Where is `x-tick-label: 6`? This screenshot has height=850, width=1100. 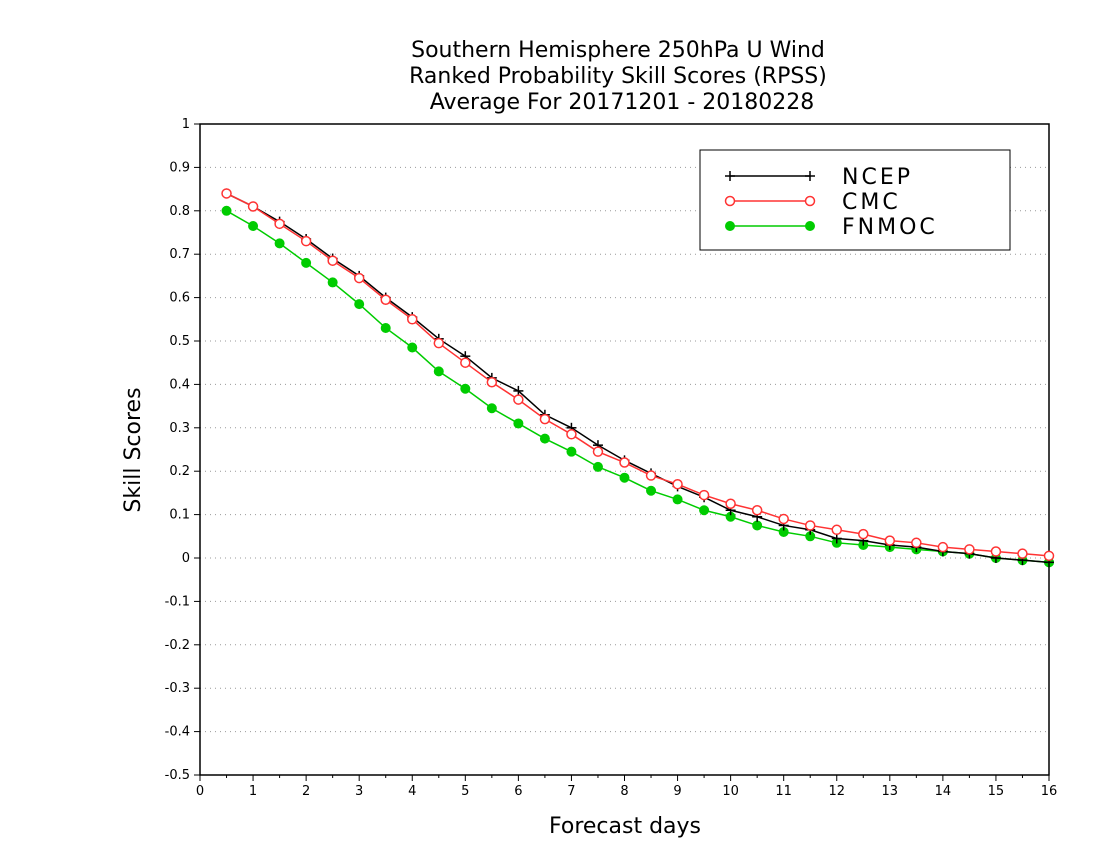 x-tick-label: 6 is located at coordinates (518, 791).